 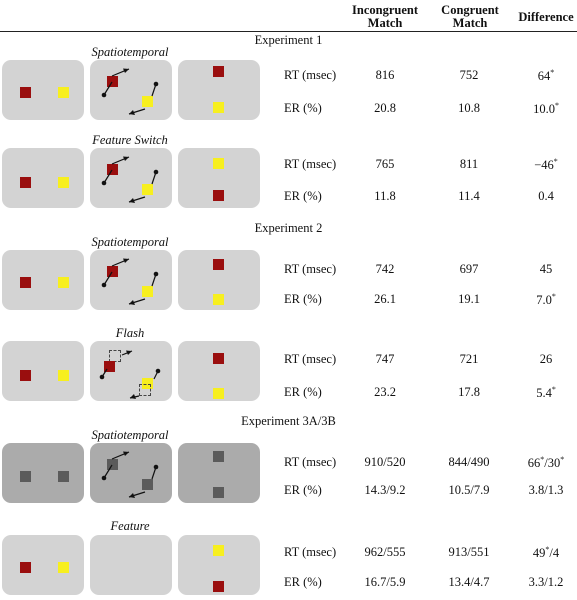 I want to click on col-header-difference: Difference, so click(x=546, y=17).